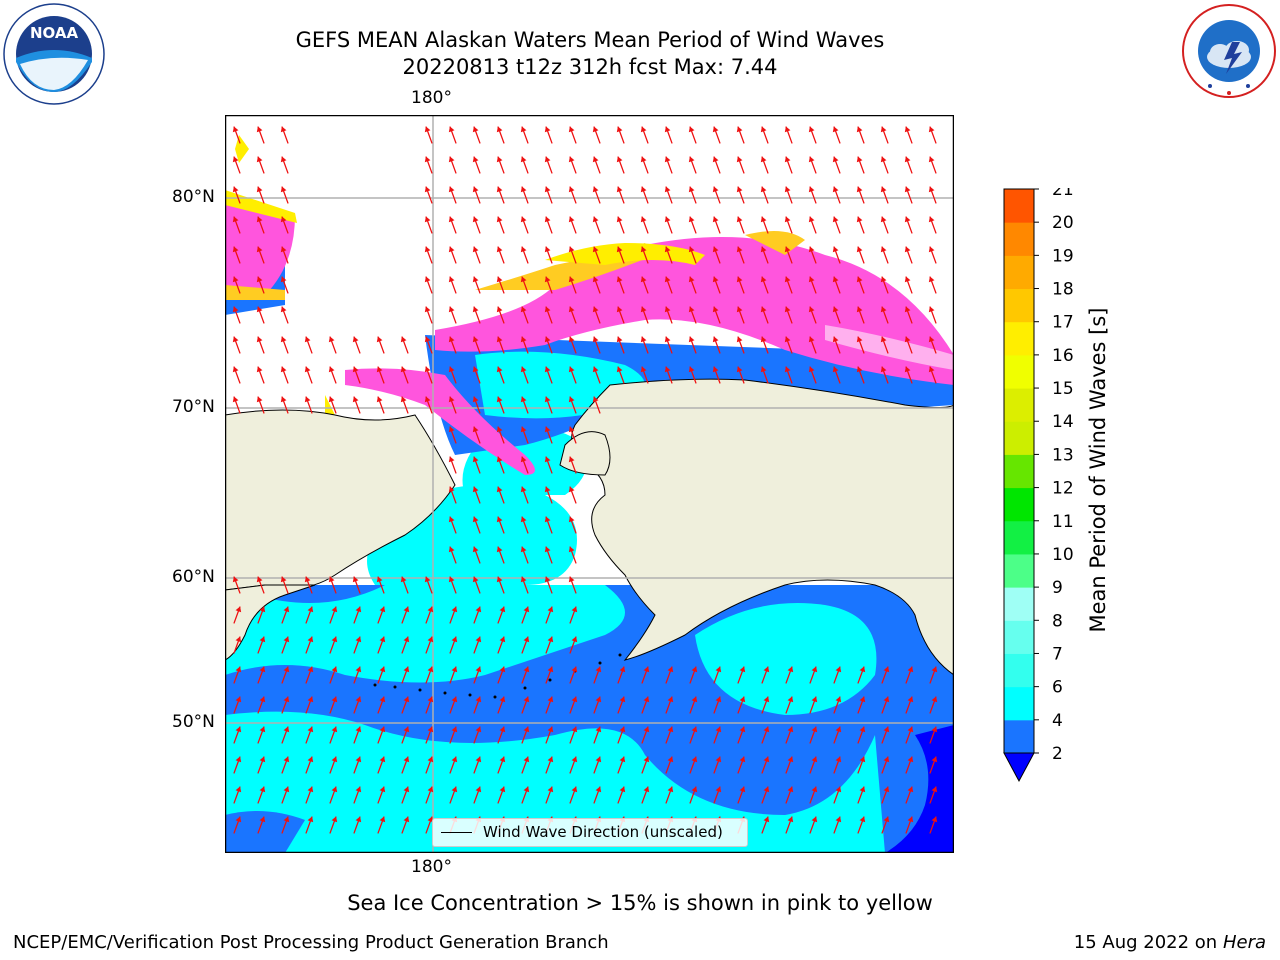 The height and width of the screenshot is (960, 1280). Describe the element at coordinates (1043, 486) in the screenshot. I see `colorbar: 2 4 6 7 8 9 10 11 12 13 14 15 16 17 18 19 20 21` at that location.